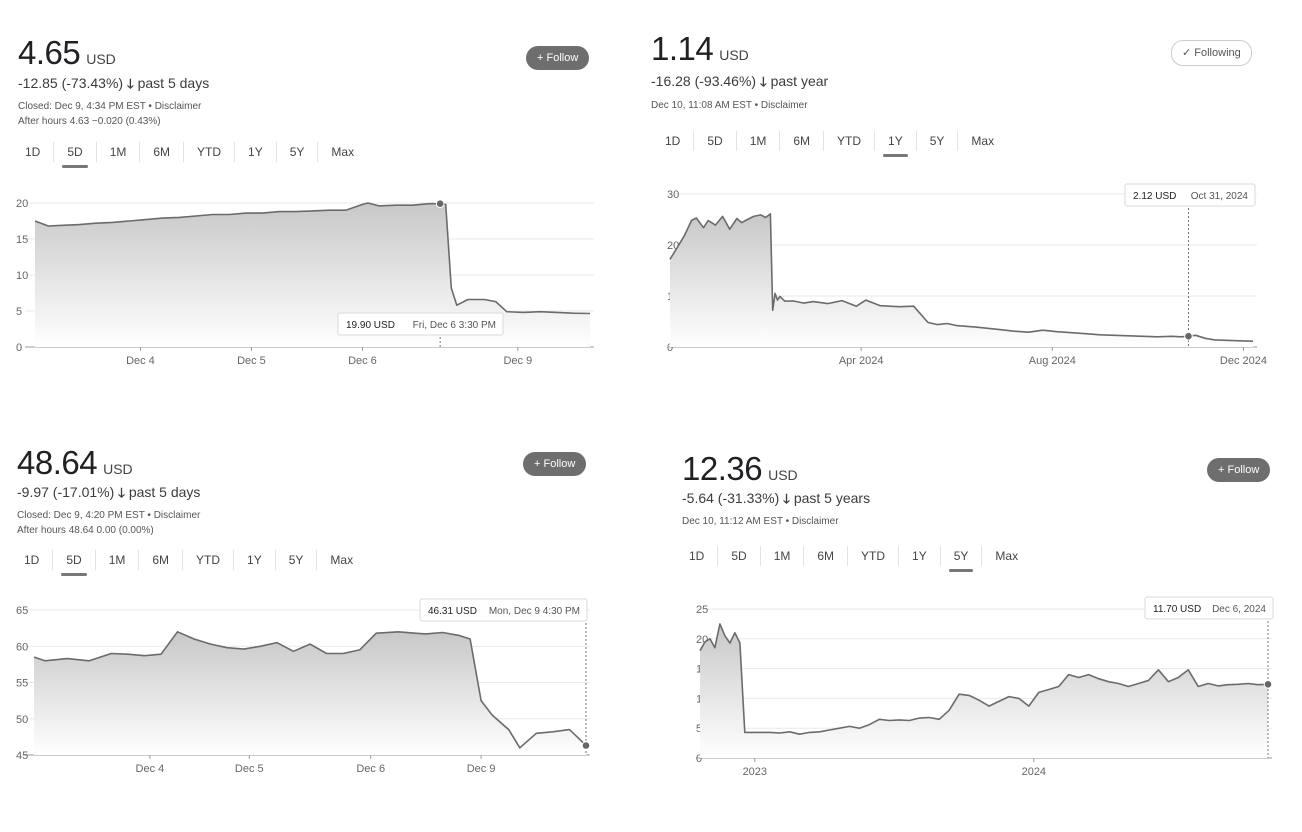 The height and width of the screenshot is (832, 1302). I want to click on price-change: -12.85 (-73.43%) 🡓 past 5 days, so click(113, 86).